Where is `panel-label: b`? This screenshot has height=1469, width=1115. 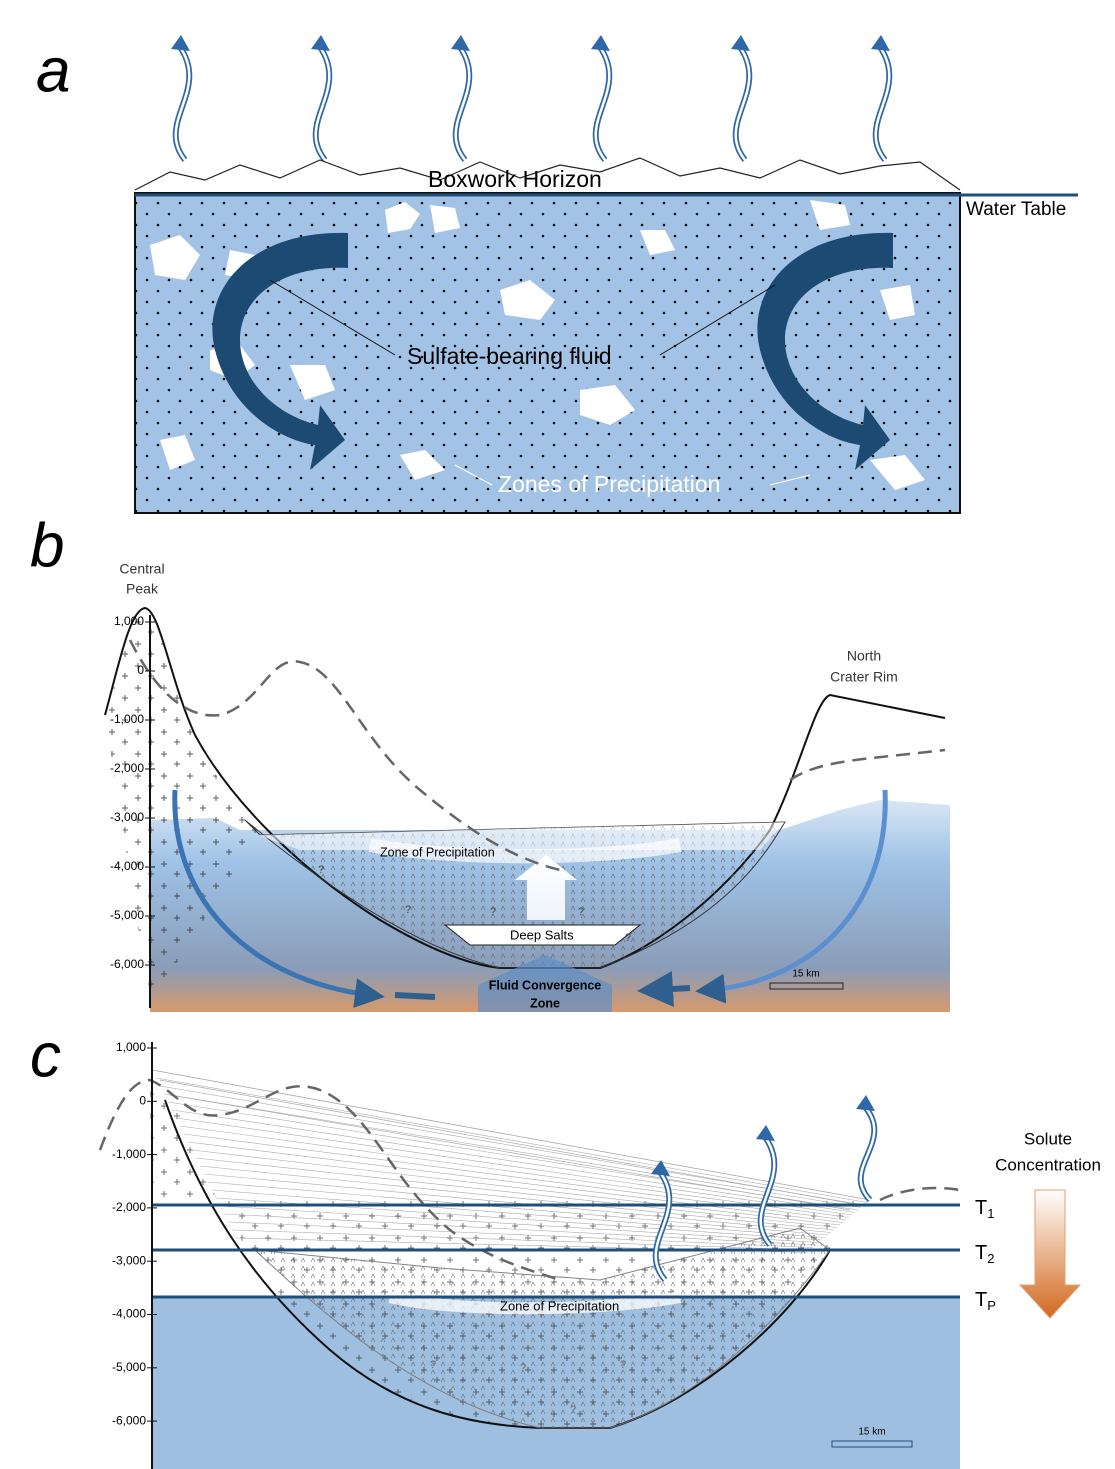 panel-label: b is located at coordinates (47, 545).